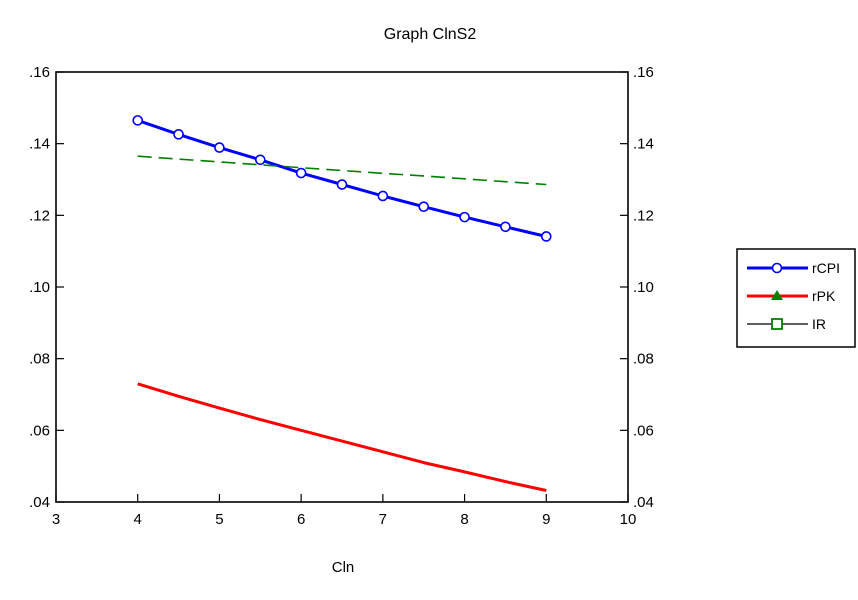 The height and width of the screenshot is (600, 858). Describe the element at coordinates (643, 502) in the screenshot. I see `y-tick-label-right: .04` at that location.